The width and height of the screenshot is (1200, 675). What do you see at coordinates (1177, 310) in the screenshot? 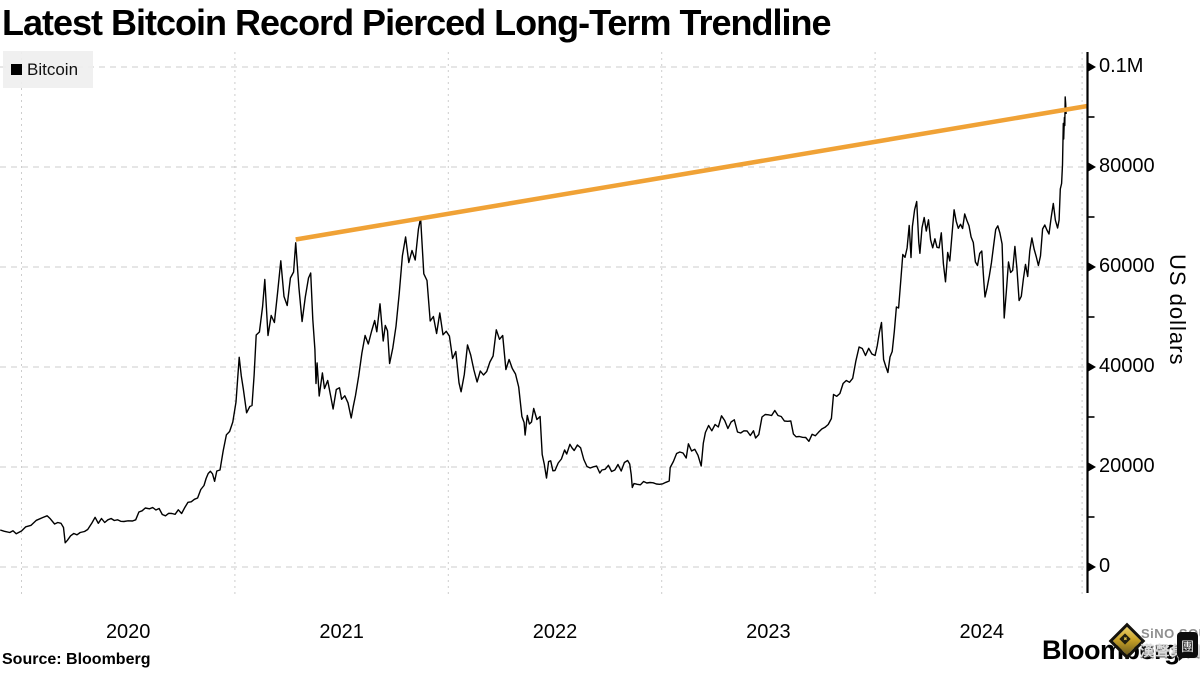
I see `y-axis-label: US dollars` at bounding box center [1177, 310].